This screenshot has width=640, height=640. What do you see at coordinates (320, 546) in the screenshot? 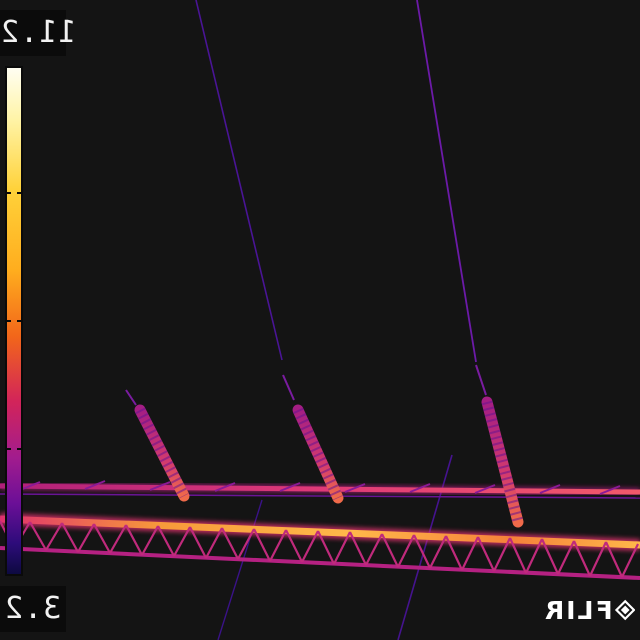
I see `truss-beam` at bounding box center [320, 546].